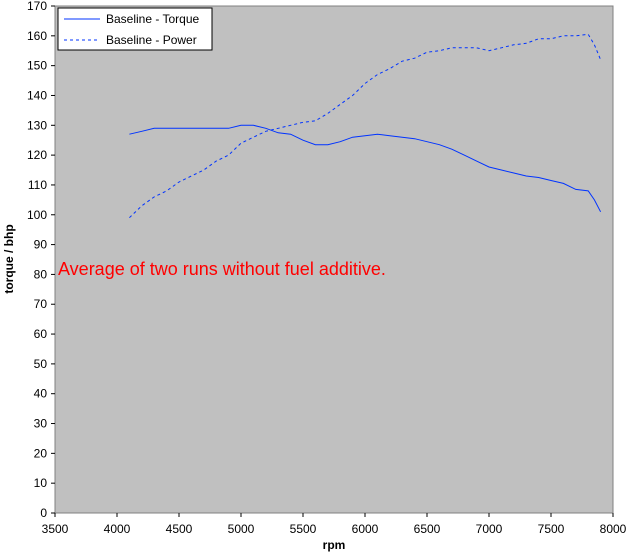  What do you see at coordinates (9, 258) in the screenshot?
I see `y-axis-title: torque / bhp` at bounding box center [9, 258].